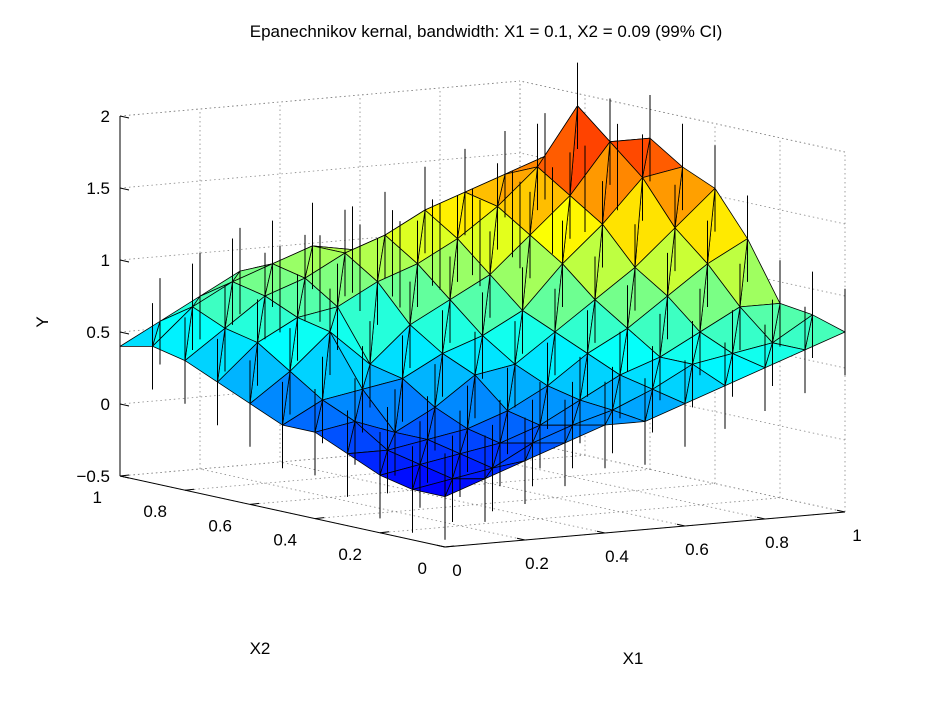 The height and width of the screenshot is (703, 934). What do you see at coordinates (856, 535) in the screenshot?
I see `x1-tick-label: 1` at bounding box center [856, 535].